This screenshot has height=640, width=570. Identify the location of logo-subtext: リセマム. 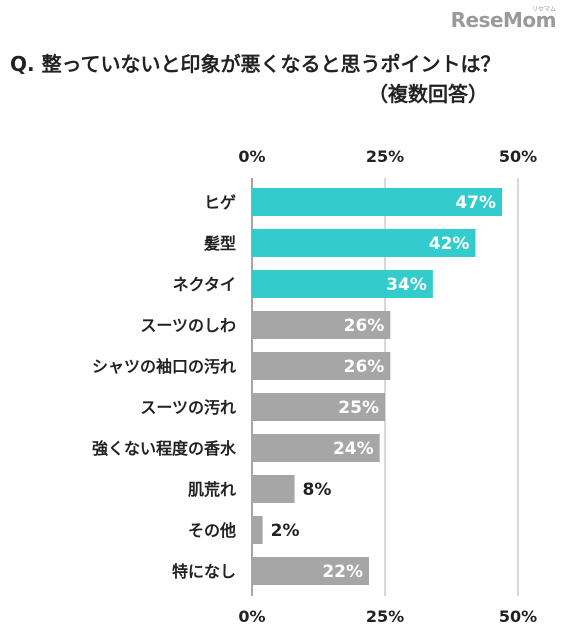
(543, 9).